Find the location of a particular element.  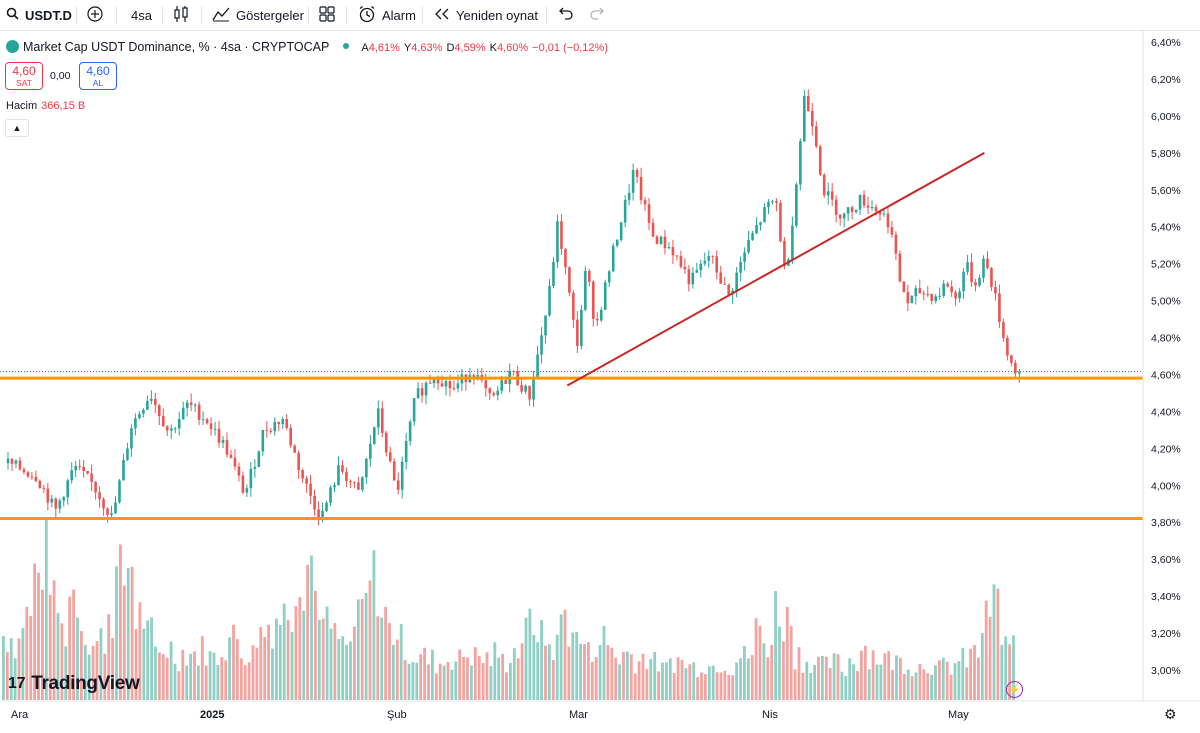

lightning-icon: ⚡ is located at coordinates (1014, 689).